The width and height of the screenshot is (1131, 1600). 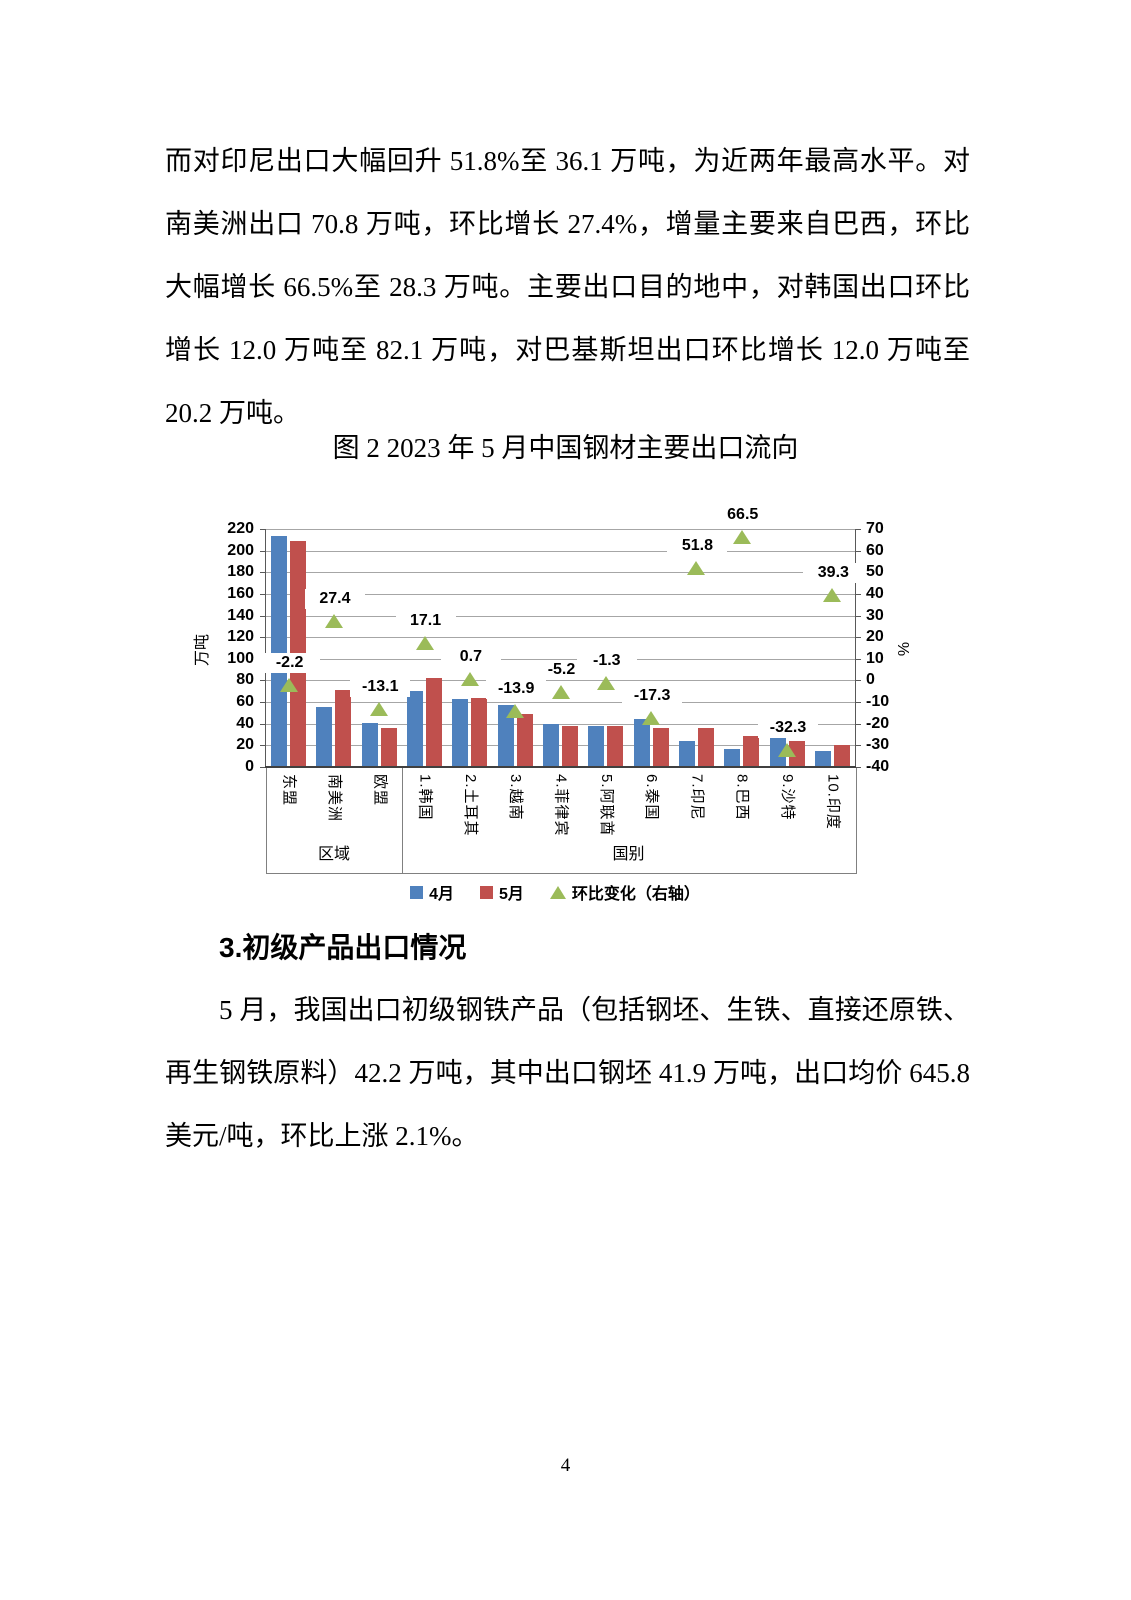 What do you see at coordinates (289, 663) in the screenshot?
I see `change-data-label: -2.2` at bounding box center [289, 663].